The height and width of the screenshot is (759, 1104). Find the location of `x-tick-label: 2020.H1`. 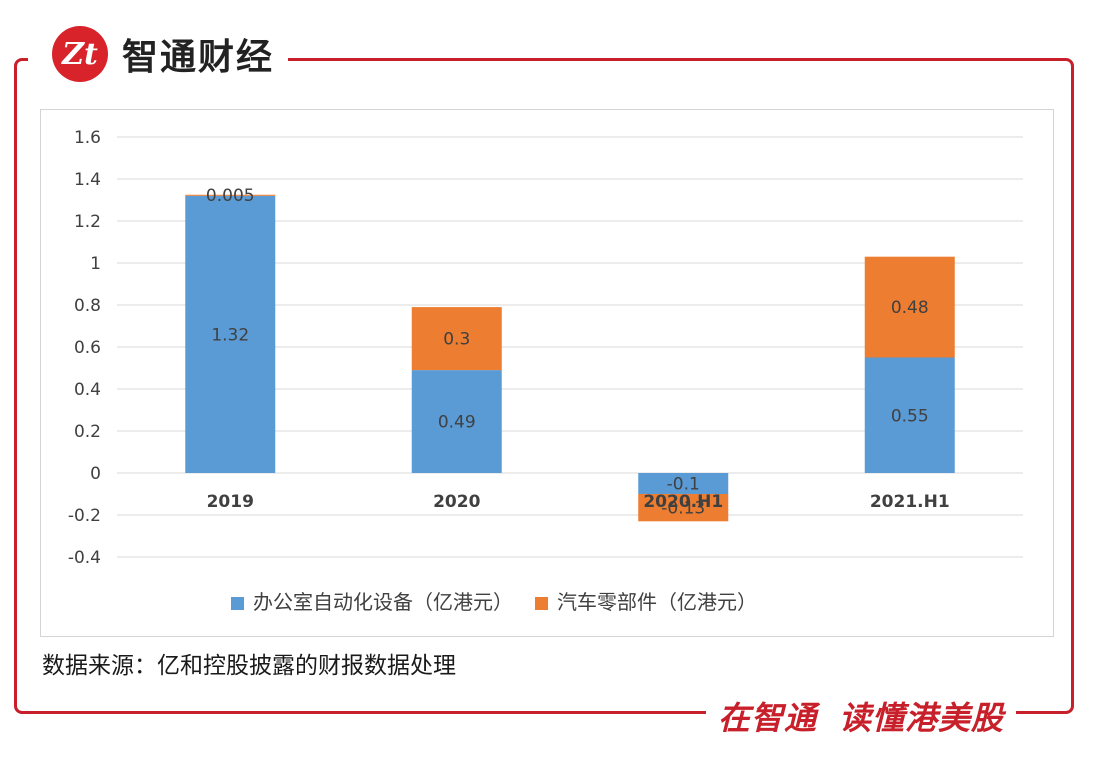

x-tick-label: 2020.H1 is located at coordinates (683, 502).